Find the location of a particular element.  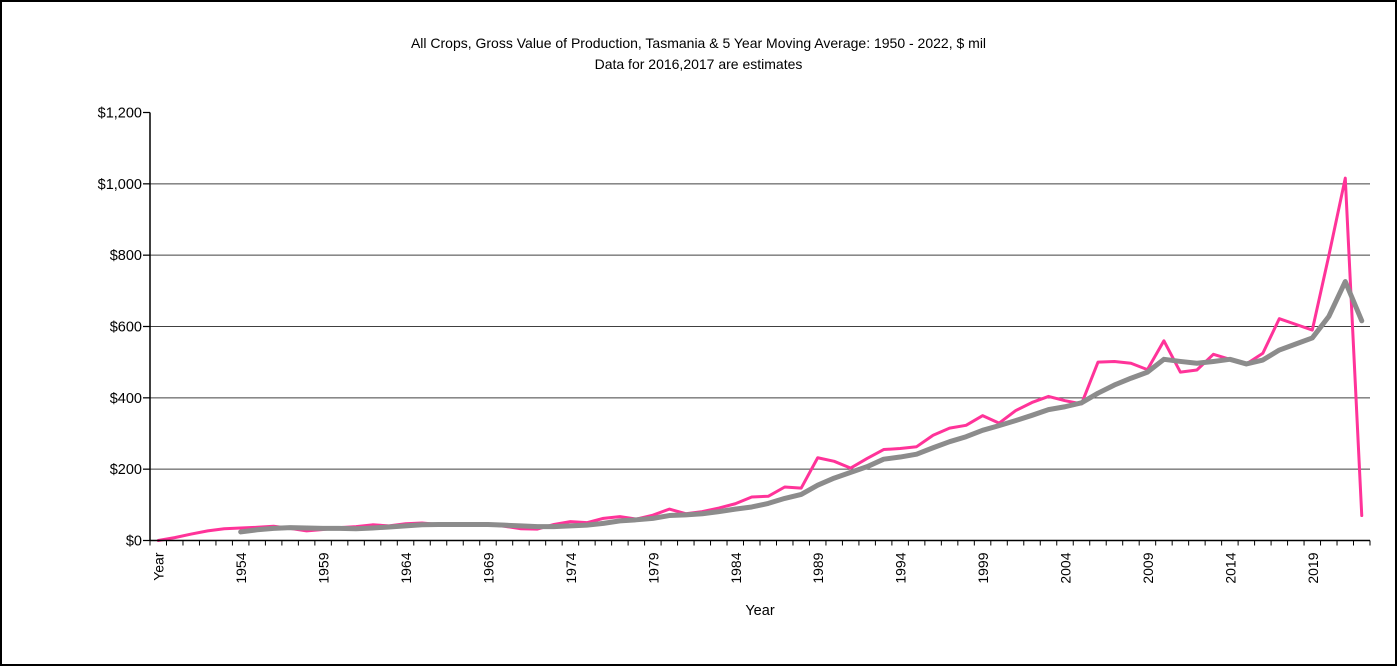

y-axis-tick-label: $800 is located at coordinates (126, 256).